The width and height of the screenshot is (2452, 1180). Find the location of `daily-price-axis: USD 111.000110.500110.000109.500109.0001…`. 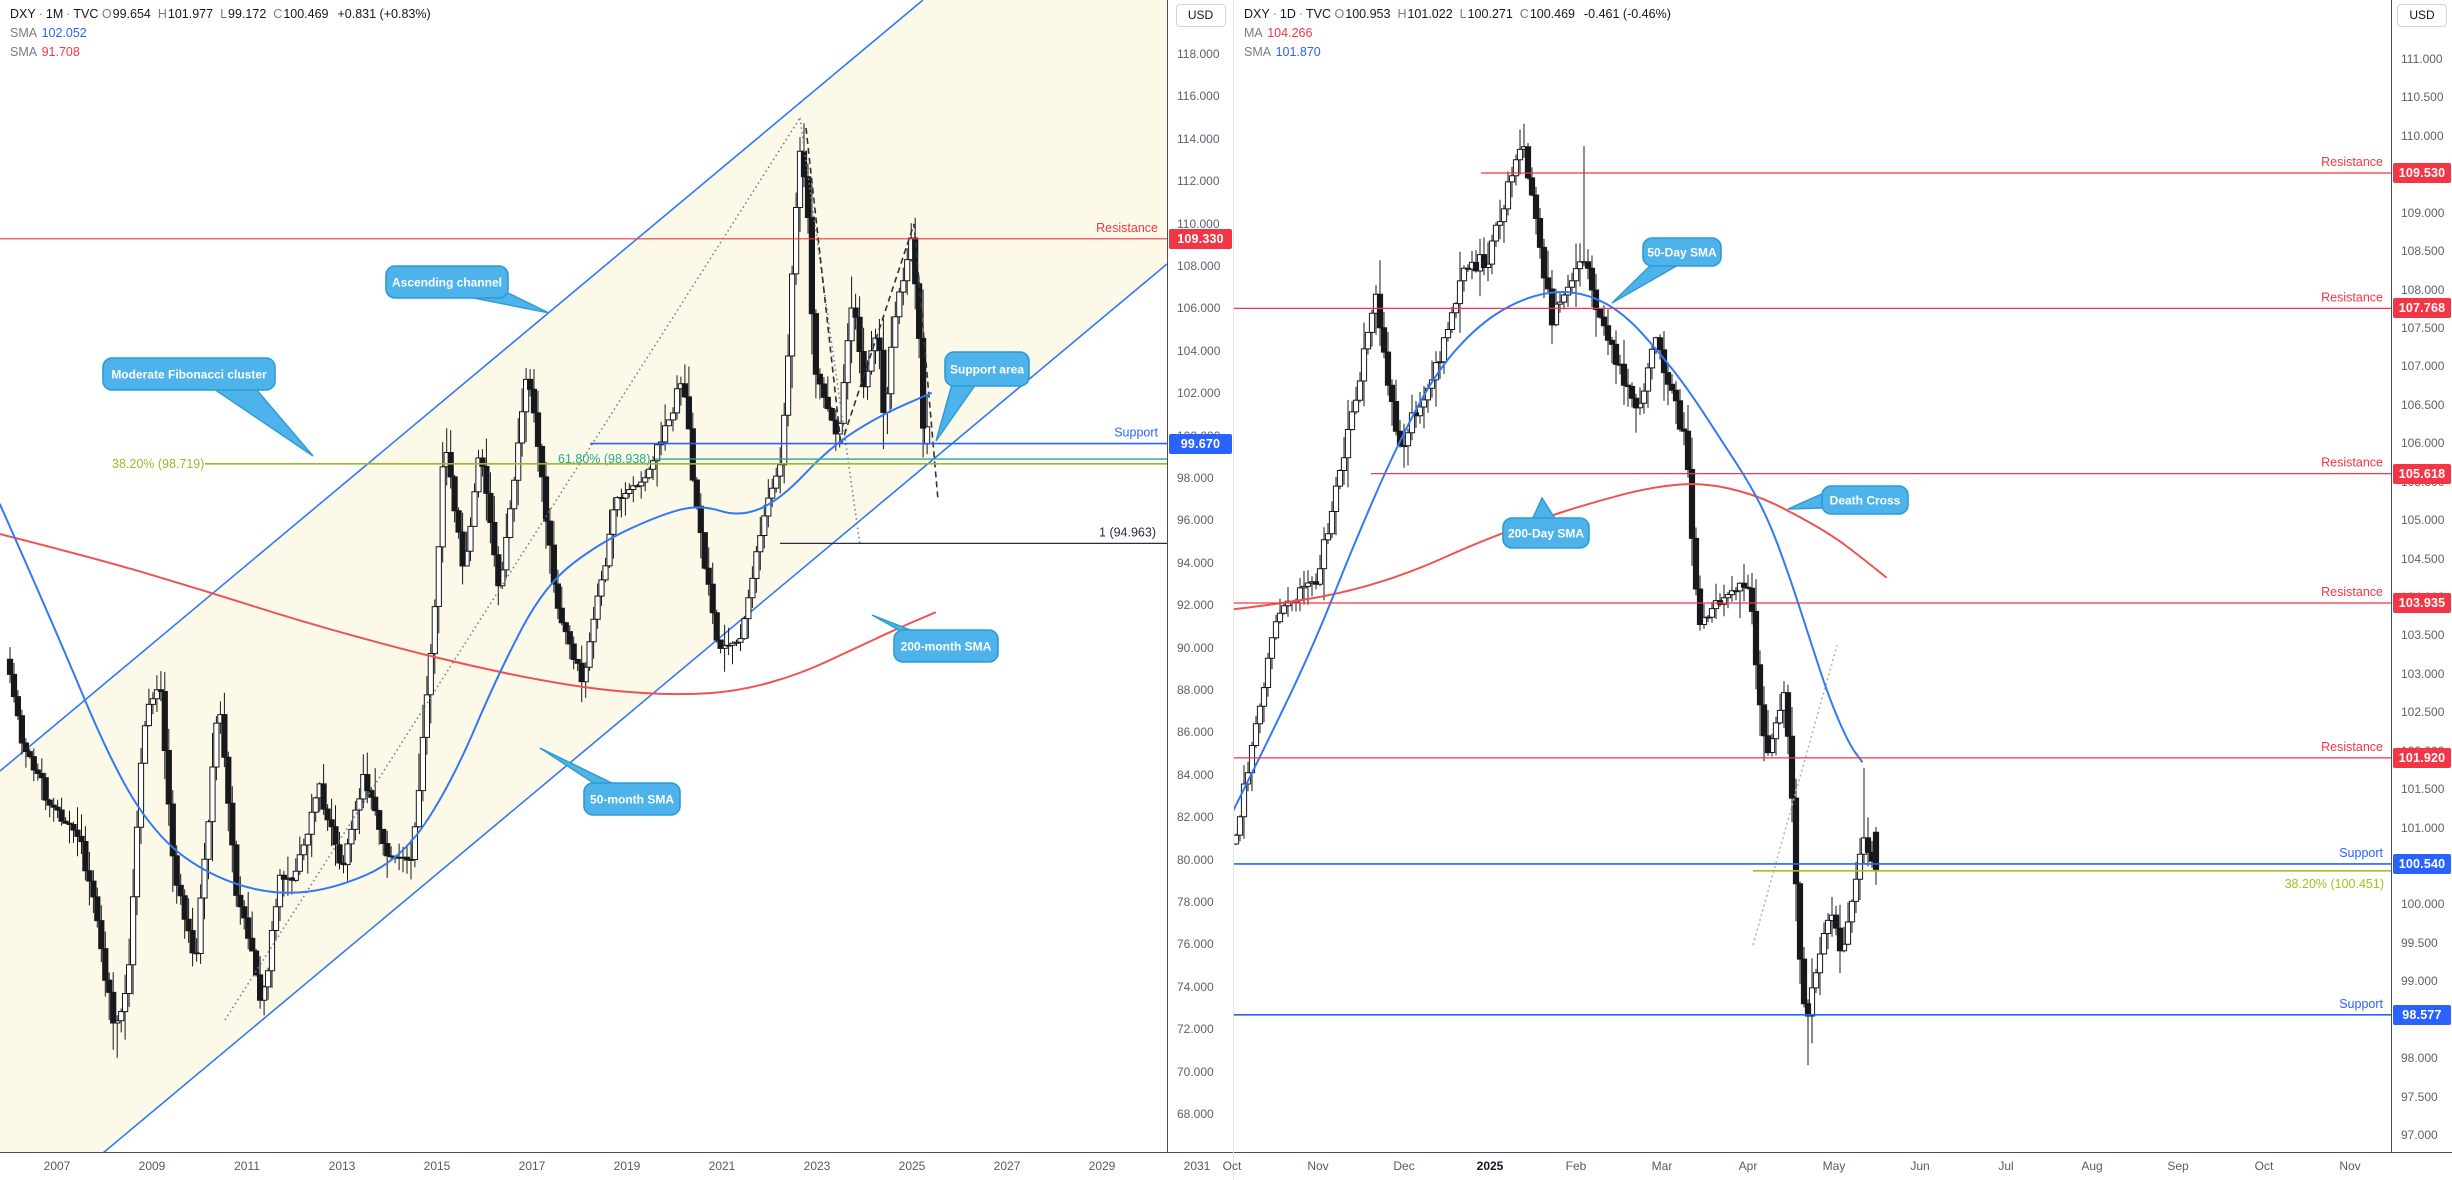

daily-price-axis: USD 111.000110.500110.000109.500109.0001… is located at coordinates (2421, 576).